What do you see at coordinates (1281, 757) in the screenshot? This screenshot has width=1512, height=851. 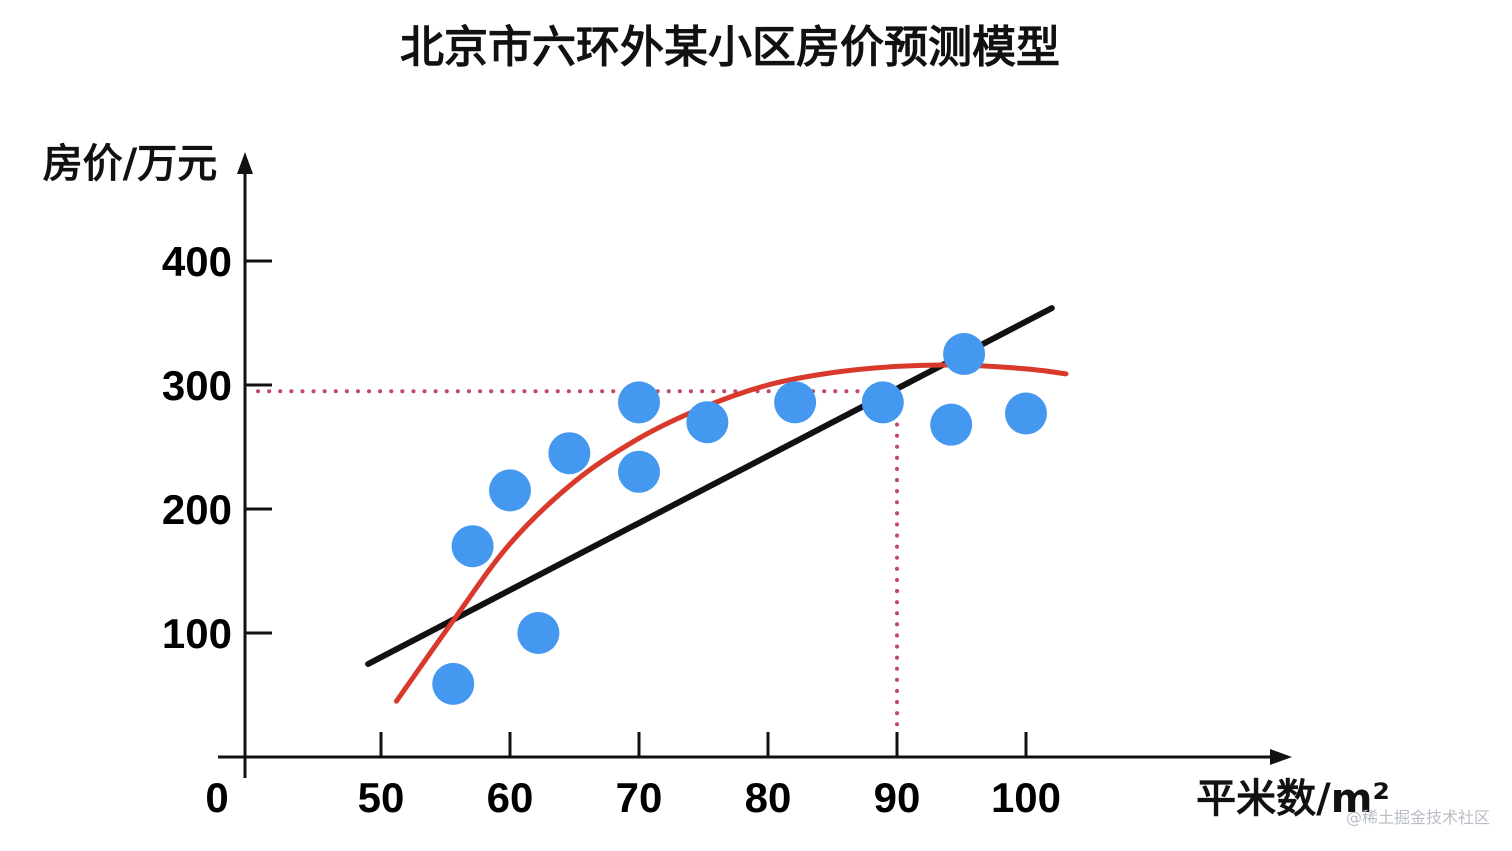 I see `x-axis-arrow` at bounding box center [1281, 757].